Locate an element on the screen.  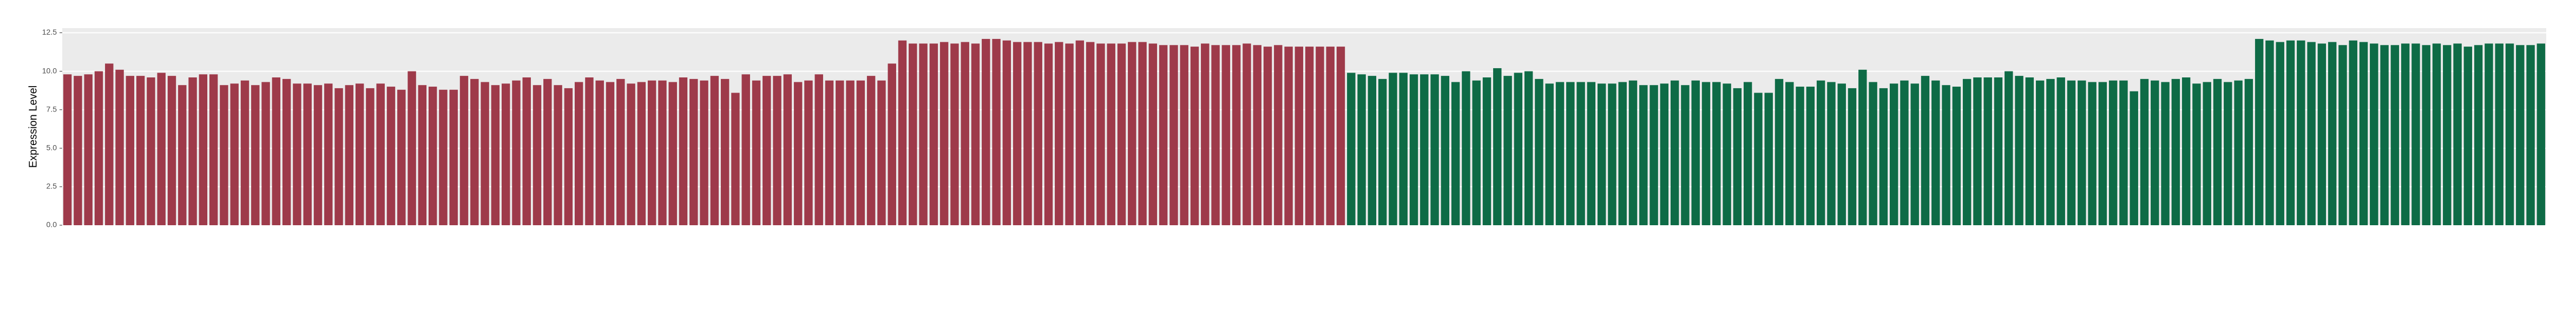
y-tick-label: 0.0 is located at coordinates (52, 224).